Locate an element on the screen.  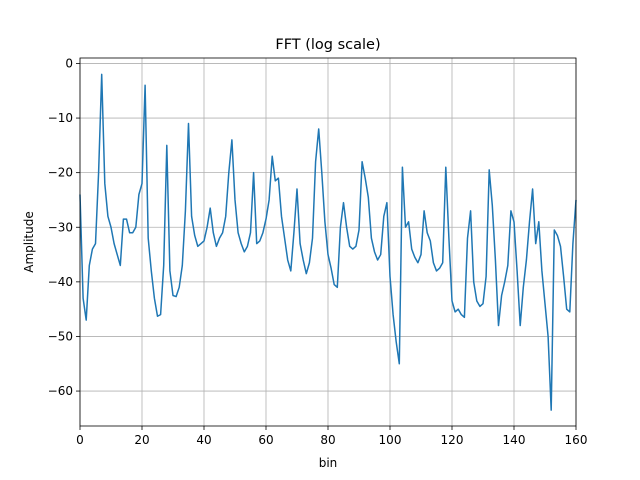
y-axis-label: Amplitude is located at coordinates (29, 242).